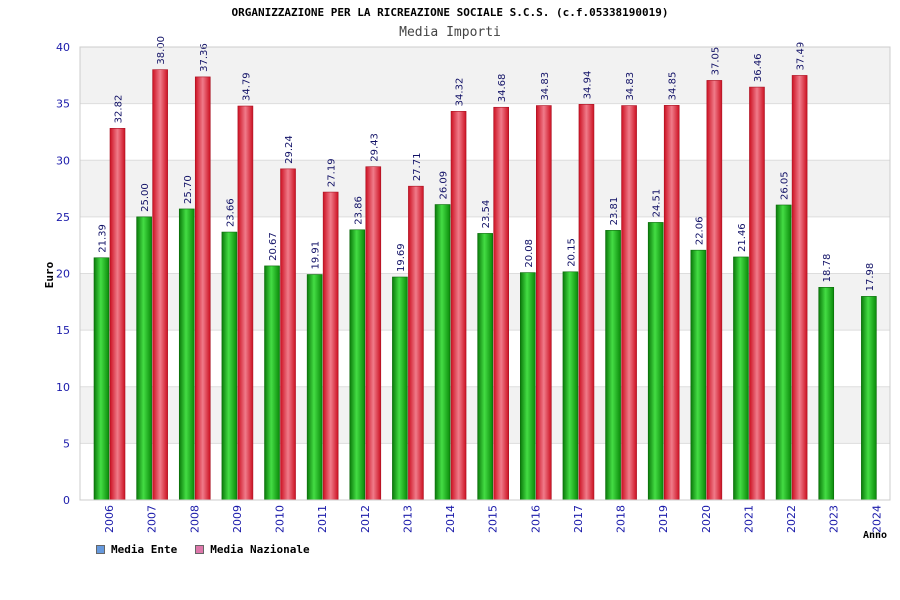 The height and width of the screenshot is (600, 900). Describe the element at coordinates (657, 203) in the screenshot. I see `data-label: 24.51` at that location.